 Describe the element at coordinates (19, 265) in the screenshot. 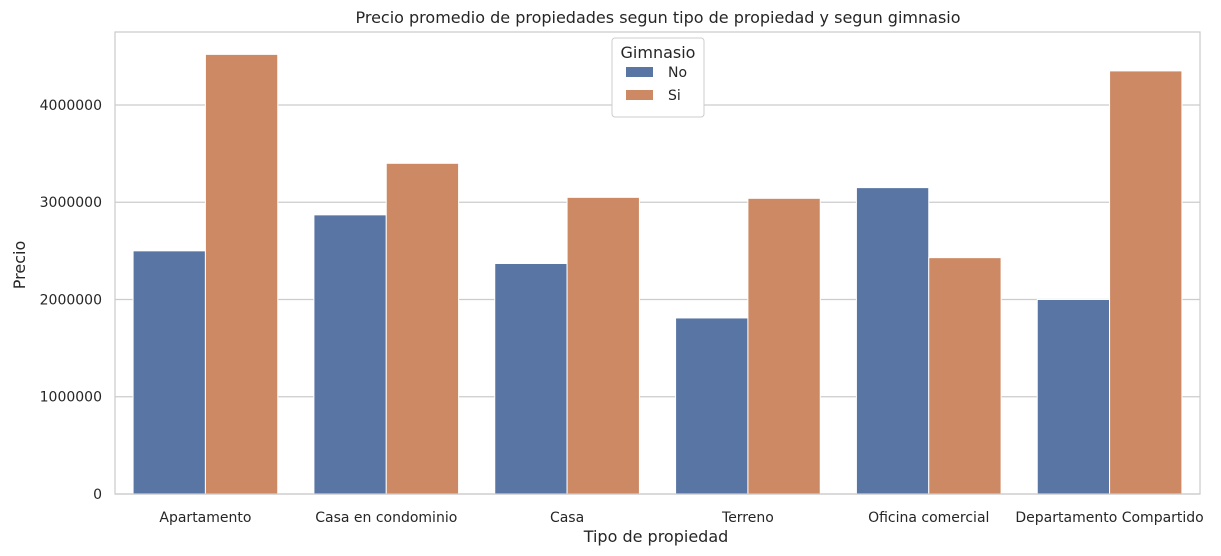

I see `y-axis-label: Precio` at that location.